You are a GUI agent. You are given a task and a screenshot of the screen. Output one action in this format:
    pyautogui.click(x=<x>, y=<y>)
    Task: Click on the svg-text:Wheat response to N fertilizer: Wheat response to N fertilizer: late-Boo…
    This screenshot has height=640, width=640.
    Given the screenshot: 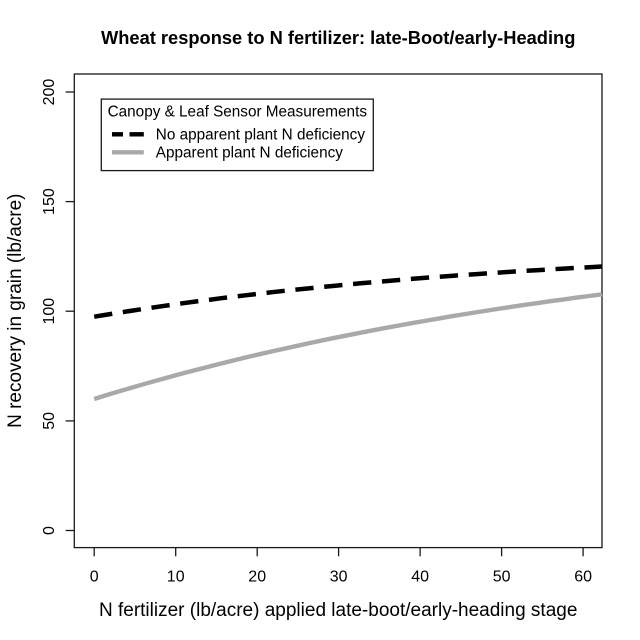 What is the action you would take?
    pyautogui.click(x=338, y=37)
    